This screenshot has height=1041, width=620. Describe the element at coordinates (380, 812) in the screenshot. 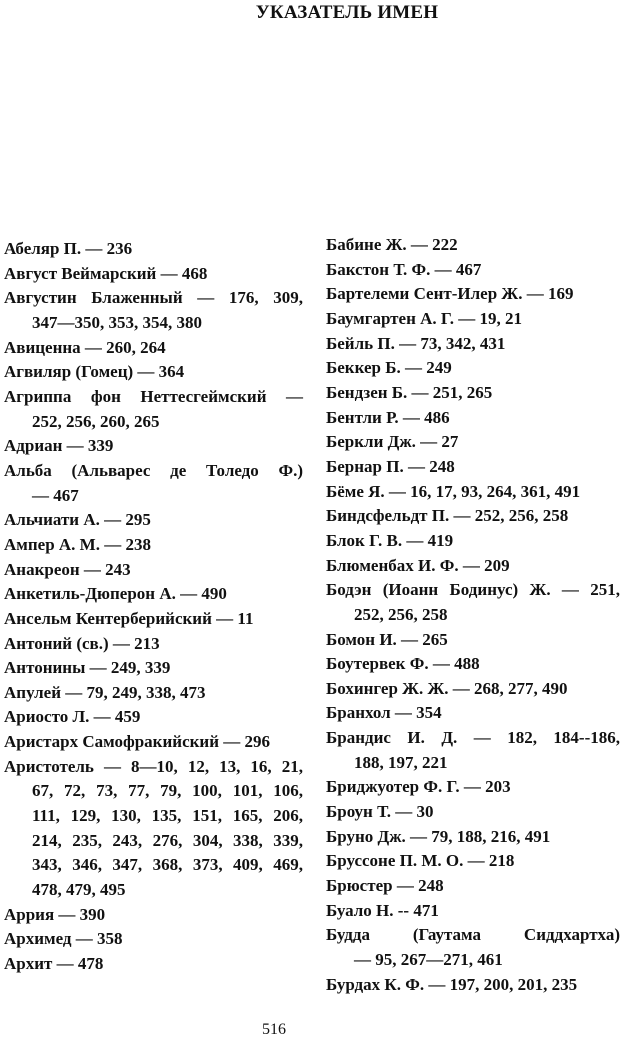

I see `index-entry-line: Броун Т. — 30` at that location.